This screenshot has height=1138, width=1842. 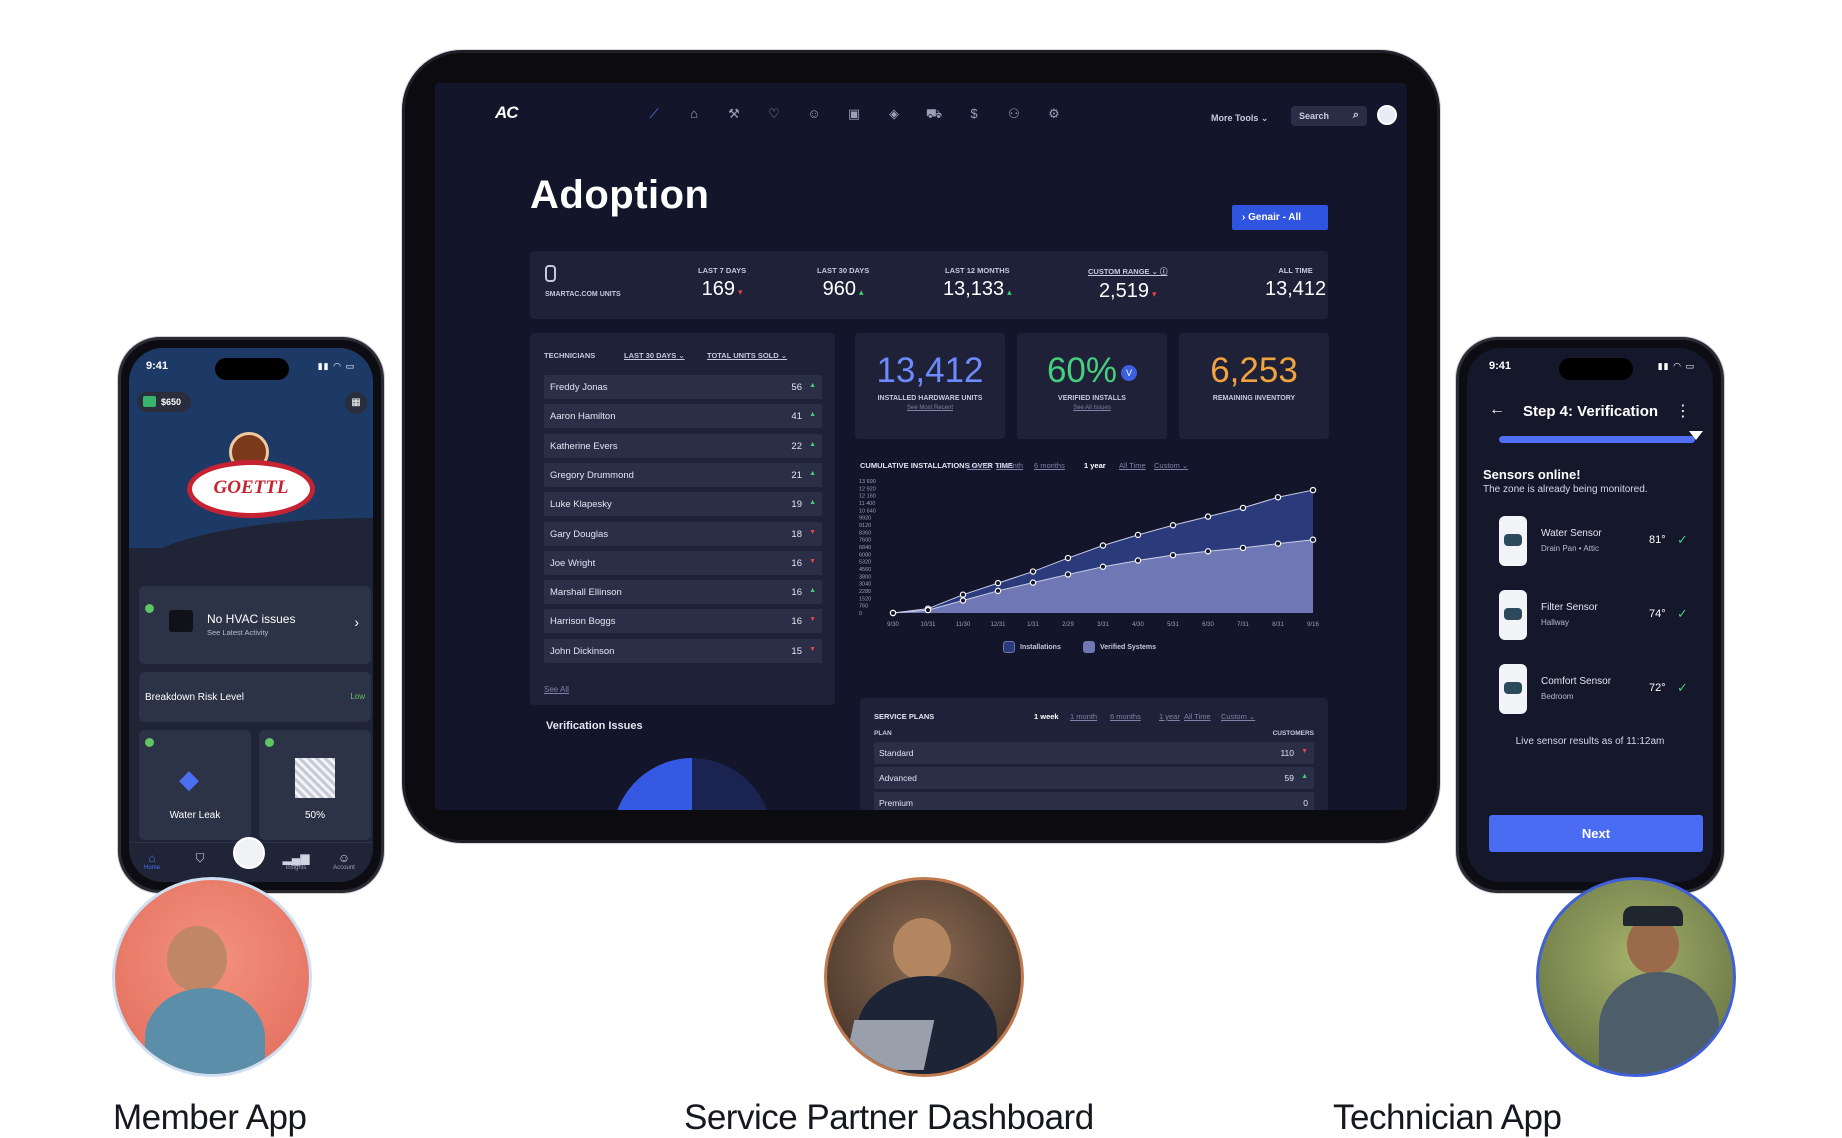 What do you see at coordinates (1129, 372) in the screenshot?
I see `verified-badge-icon: V` at bounding box center [1129, 372].